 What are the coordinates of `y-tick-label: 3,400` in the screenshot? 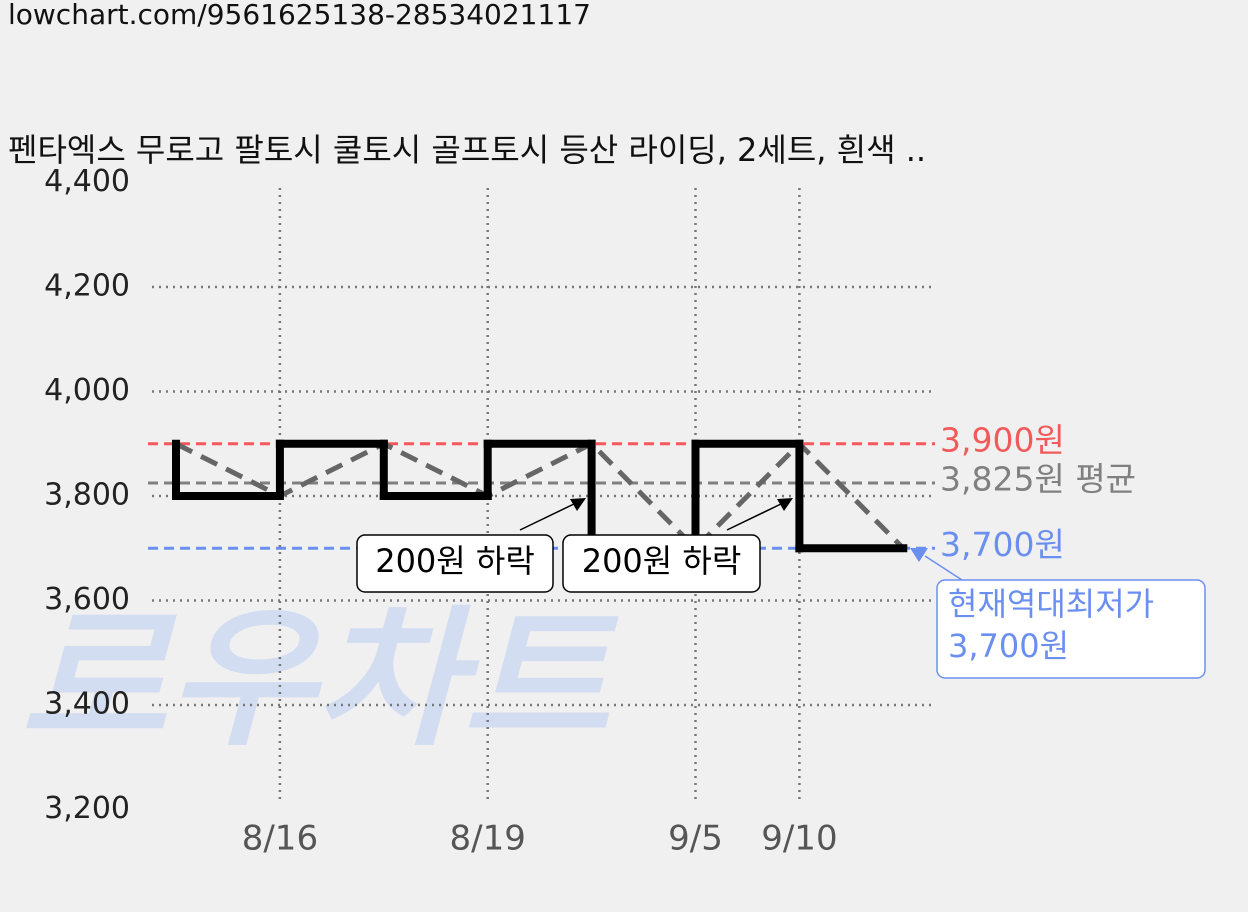 It's located at (87, 704).